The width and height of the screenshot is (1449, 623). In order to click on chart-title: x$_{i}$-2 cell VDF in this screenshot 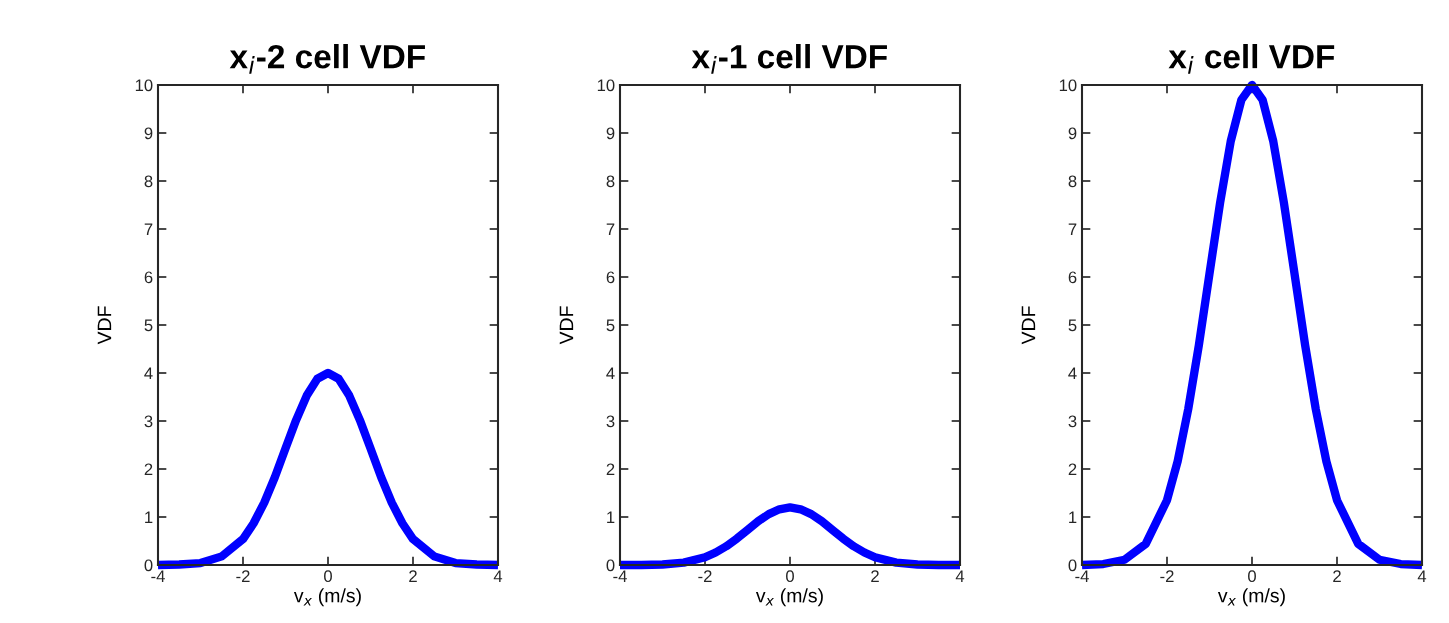, I will do `click(327, 59)`.